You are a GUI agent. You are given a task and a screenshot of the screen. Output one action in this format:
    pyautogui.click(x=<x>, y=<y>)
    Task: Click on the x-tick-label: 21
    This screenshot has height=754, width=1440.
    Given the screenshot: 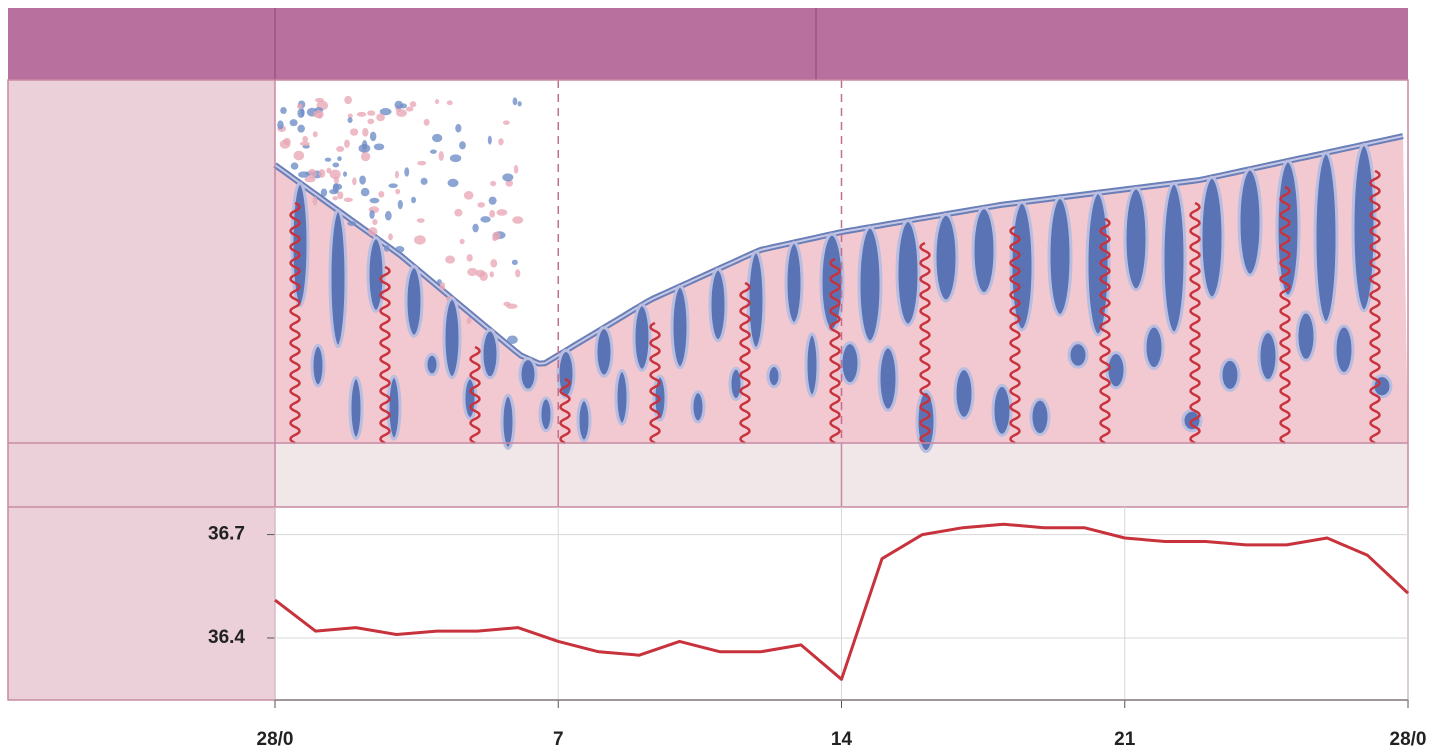 What is the action you would take?
    pyautogui.click(x=1125, y=739)
    